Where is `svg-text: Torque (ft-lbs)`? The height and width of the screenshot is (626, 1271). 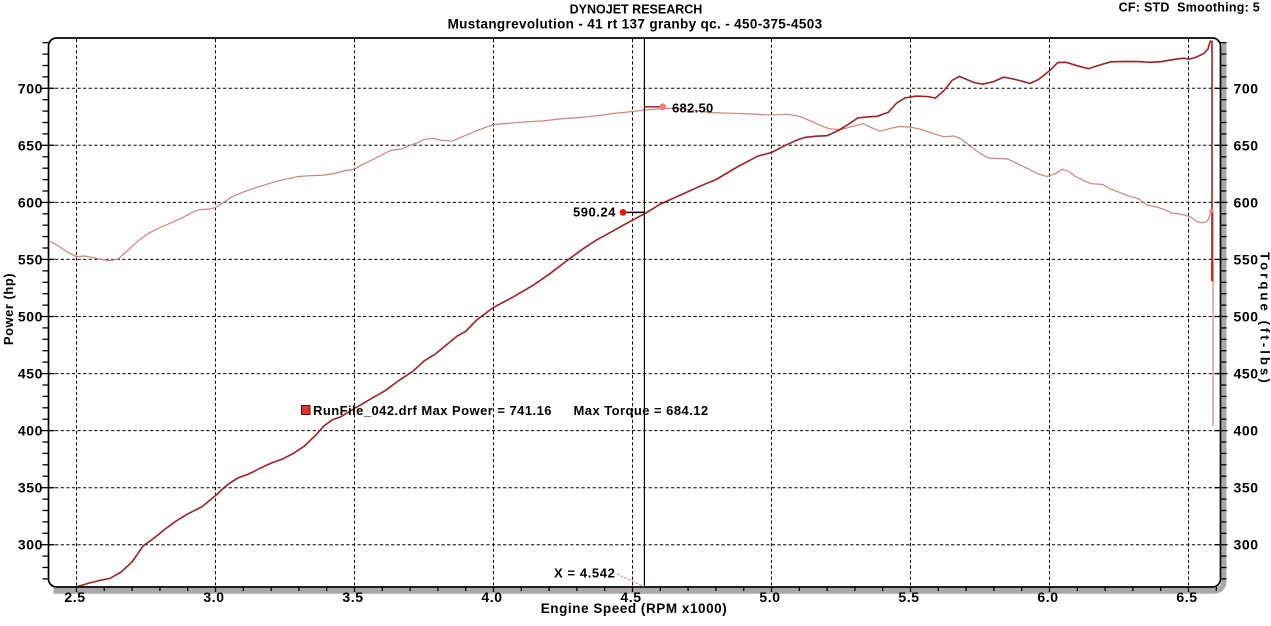
svg-text: Torque (ft-lbs) is located at coordinates (1264, 319).